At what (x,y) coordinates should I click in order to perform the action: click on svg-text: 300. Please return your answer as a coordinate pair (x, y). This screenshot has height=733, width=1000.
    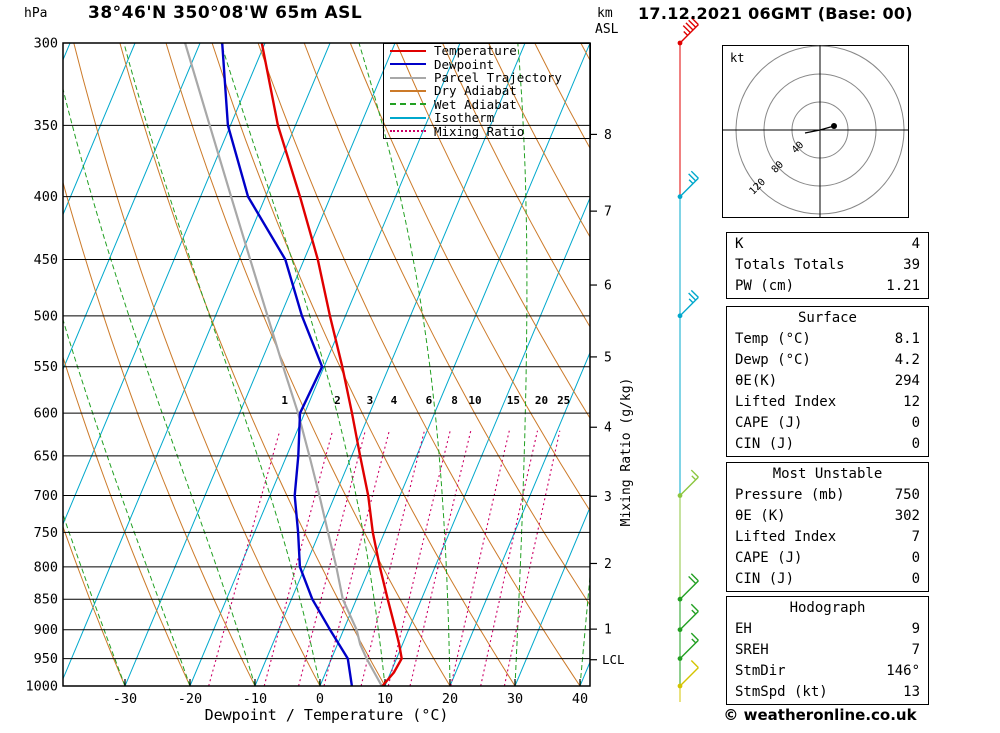
    Looking at the image, I should click on (46, 44).